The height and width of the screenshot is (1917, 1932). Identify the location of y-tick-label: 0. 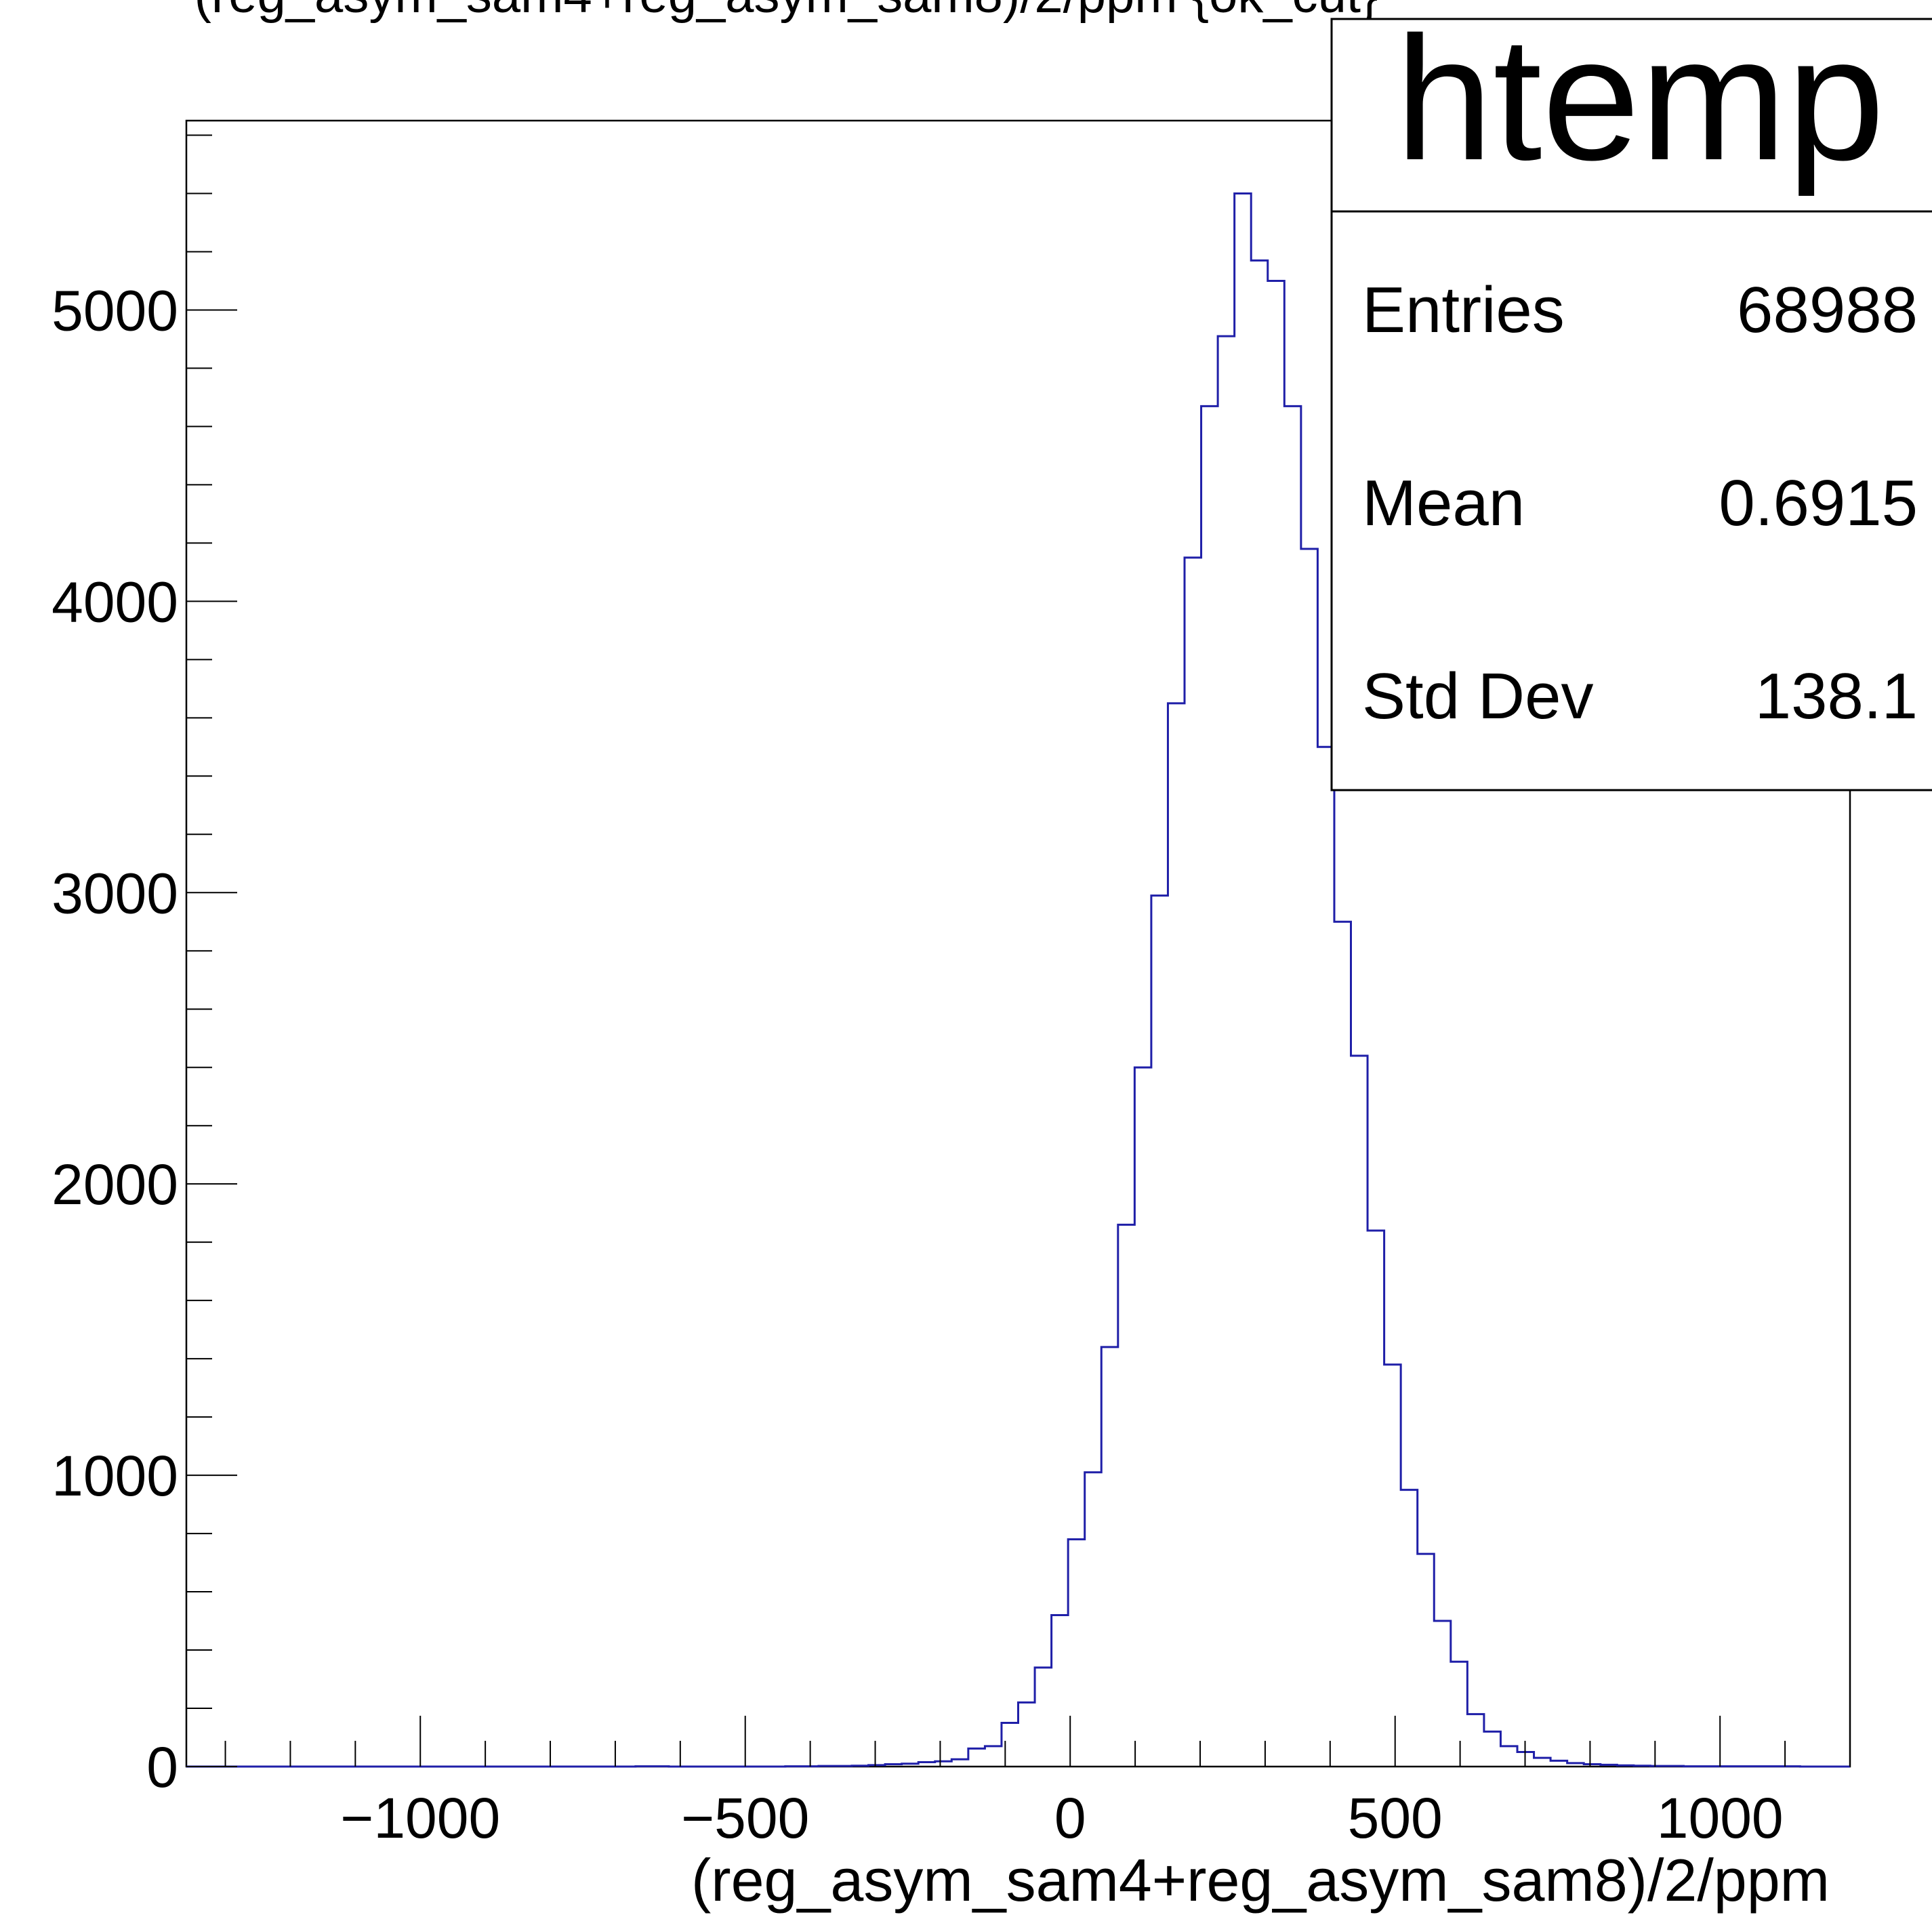
(162, 1767).